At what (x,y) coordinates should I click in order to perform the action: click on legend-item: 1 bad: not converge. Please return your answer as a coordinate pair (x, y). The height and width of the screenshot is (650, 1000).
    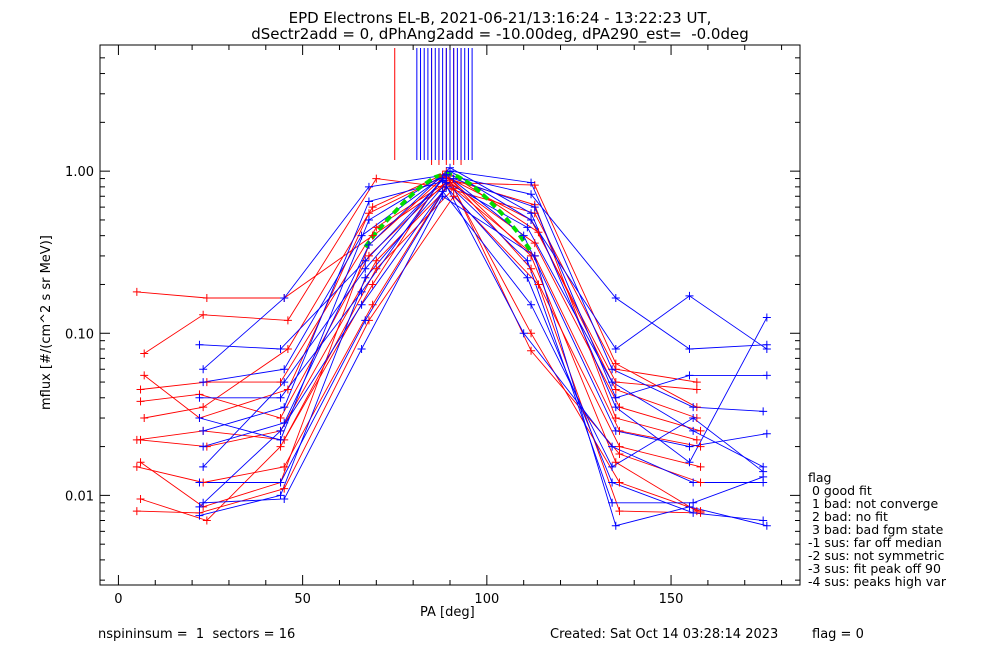
    Looking at the image, I should click on (873, 503).